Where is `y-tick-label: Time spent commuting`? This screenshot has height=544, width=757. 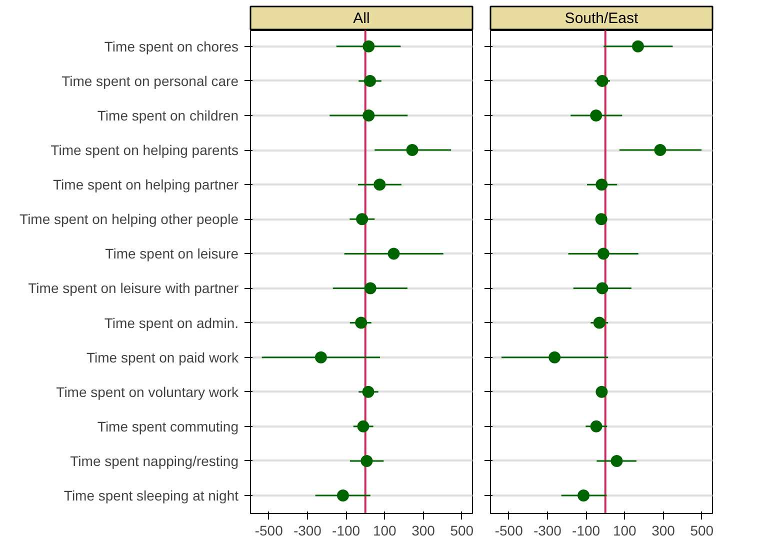 y-tick-label: Time spent commuting is located at coordinates (168, 426).